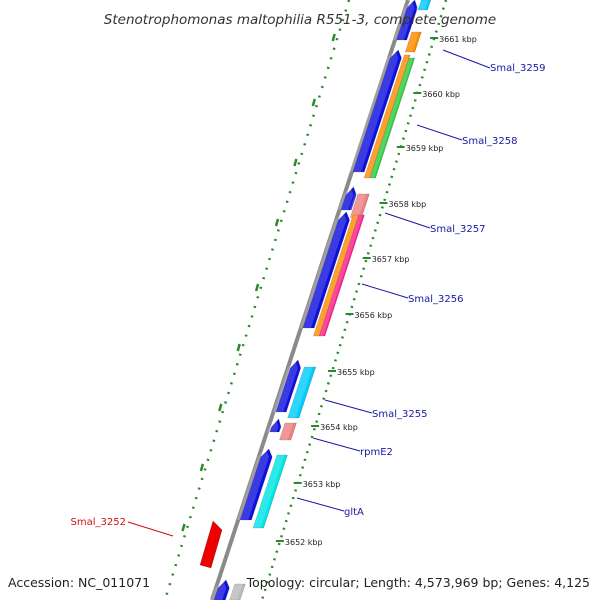  I want to click on cds-3258-green, so click(392, 118).